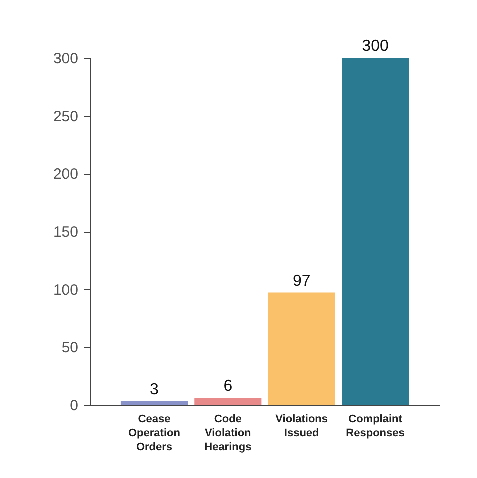 The height and width of the screenshot is (478, 477). Describe the element at coordinates (74, 406) in the screenshot. I see `y-tick-label: 0` at that location.